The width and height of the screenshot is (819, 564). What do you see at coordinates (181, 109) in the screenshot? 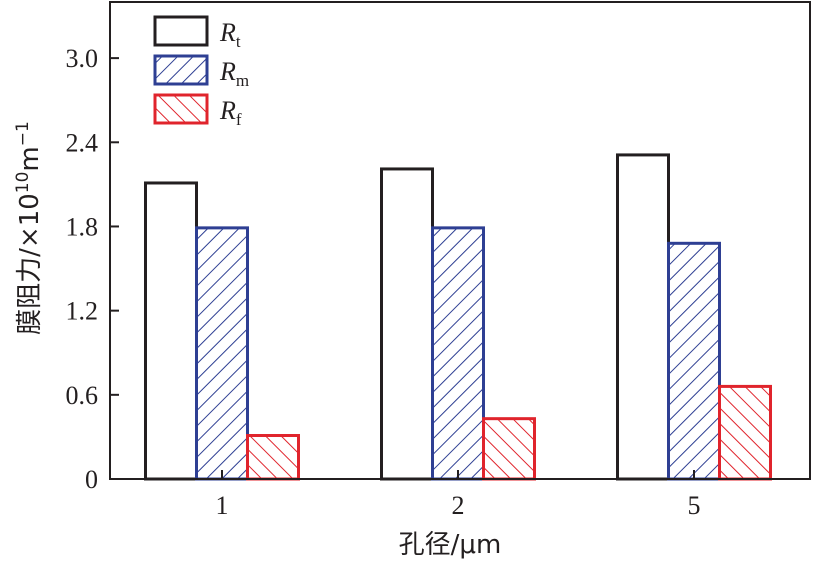
I see `legend-swatch-f` at bounding box center [181, 109].